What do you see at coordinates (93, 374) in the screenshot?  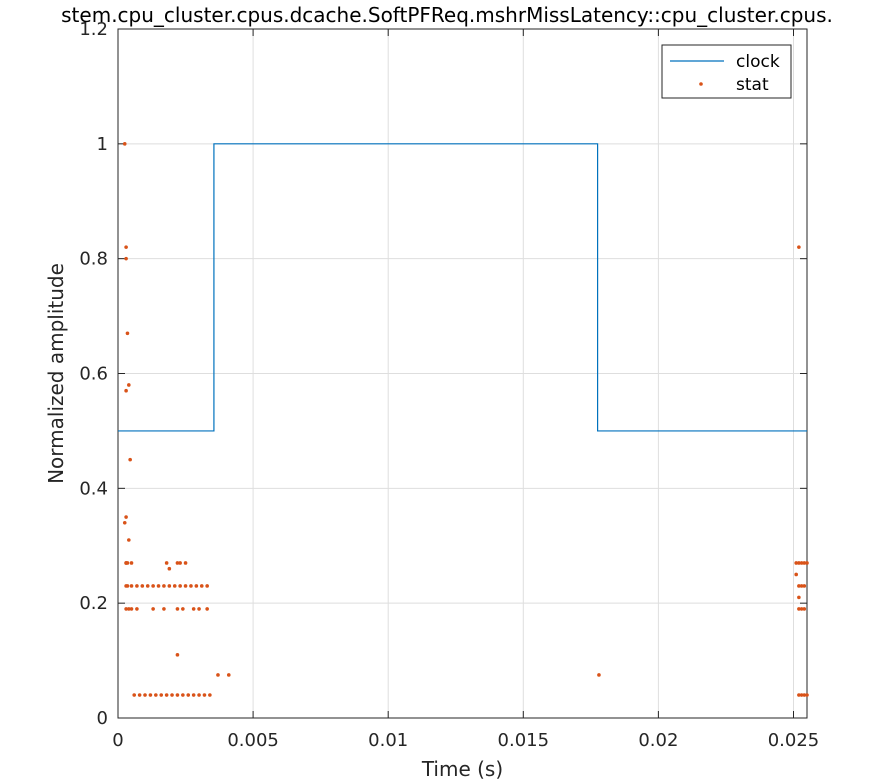 I see `y-tick-label: 0.6` at bounding box center [93, 374].